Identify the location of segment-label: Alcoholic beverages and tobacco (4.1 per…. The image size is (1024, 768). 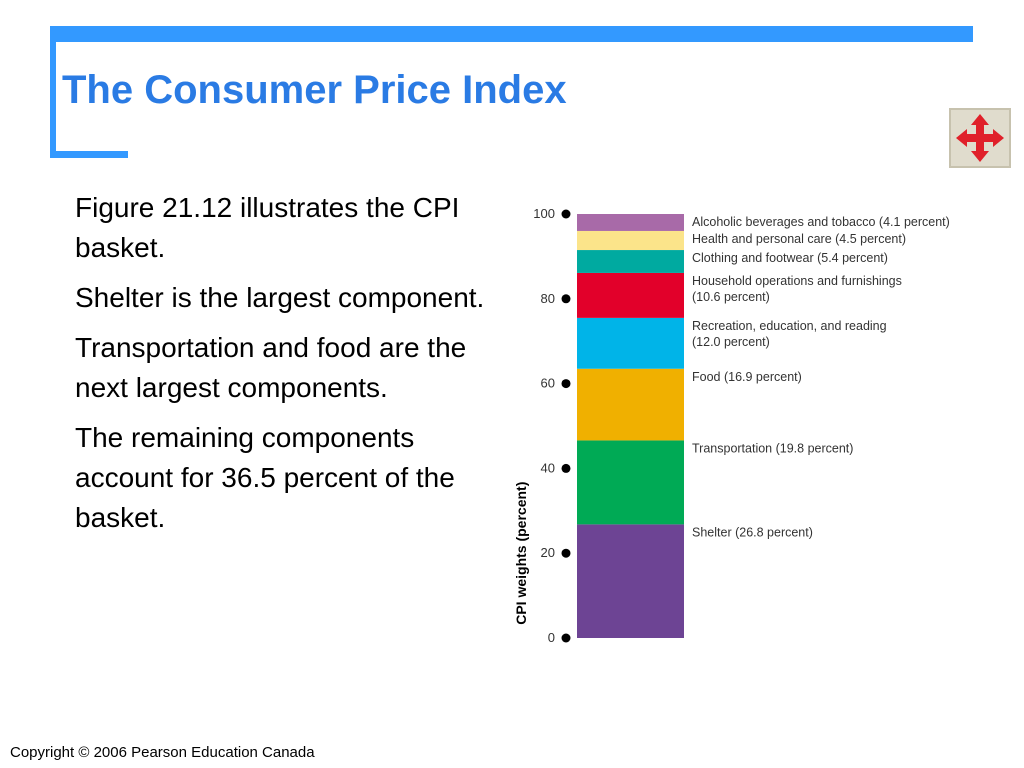
(821, 222).